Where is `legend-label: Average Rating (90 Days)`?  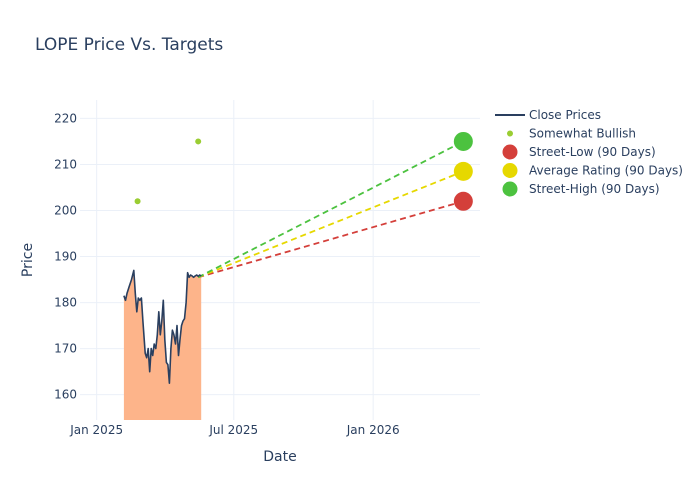
legend-label: Average Rating (90 Days) is located at coordinates (606, 171).